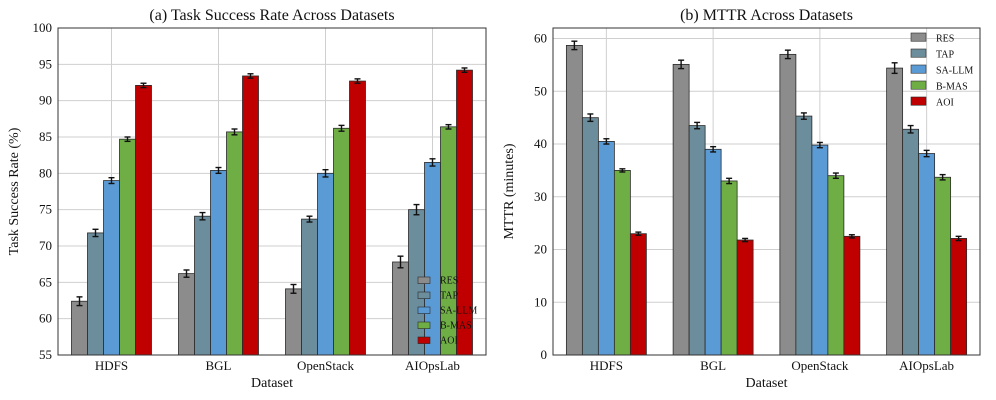  I want to click on y-tick-label: 95, so click(45, 63).